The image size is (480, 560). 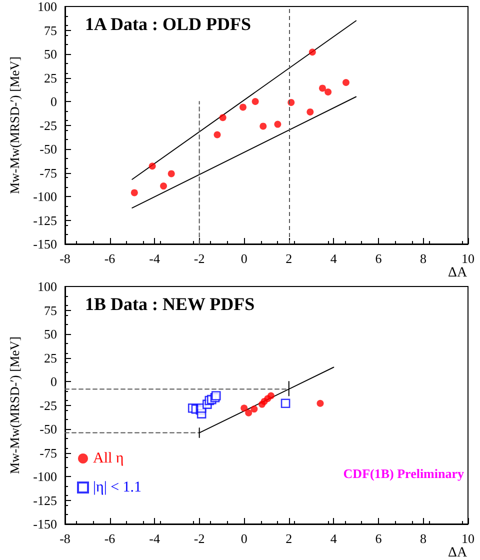 What do you see at coordinates (117, 488) in the screenshot?
I see `legend-label: |η| < 1.1` at bounding box center [117, 488].